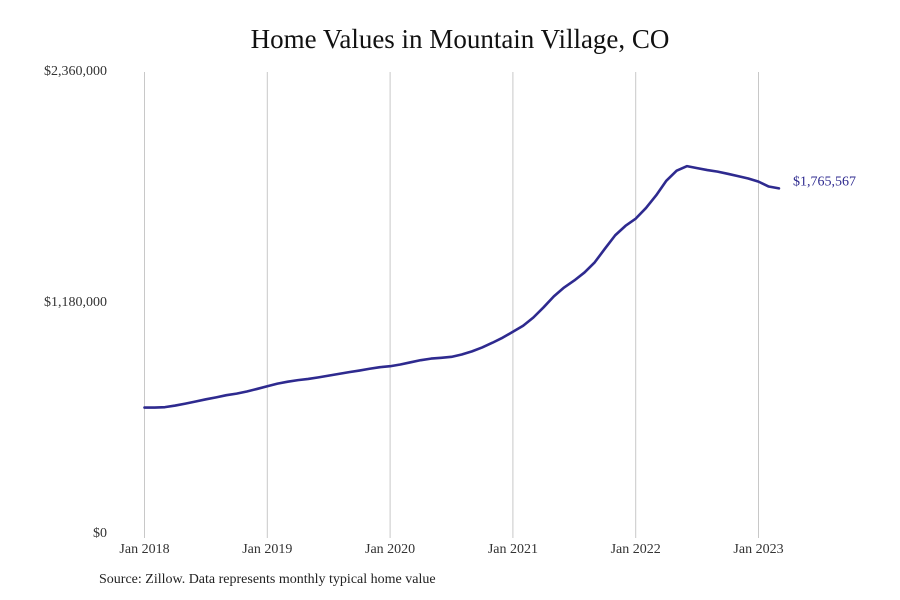 This screenshot has height=600, width=900. What do you see at coordinates (75, 71) in the screenshot?
I see `y-tick-label: $2,360,000` at bounding box center [75, 71].